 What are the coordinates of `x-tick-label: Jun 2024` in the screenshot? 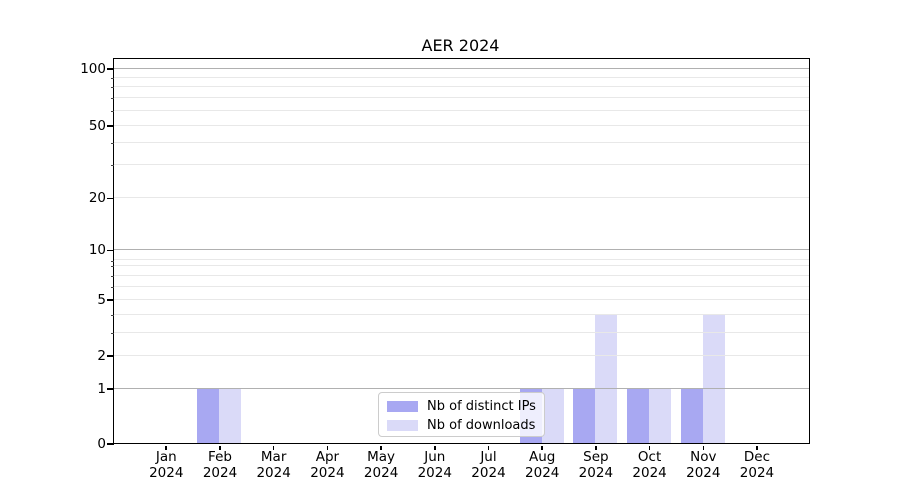 It's located at (435, 465).